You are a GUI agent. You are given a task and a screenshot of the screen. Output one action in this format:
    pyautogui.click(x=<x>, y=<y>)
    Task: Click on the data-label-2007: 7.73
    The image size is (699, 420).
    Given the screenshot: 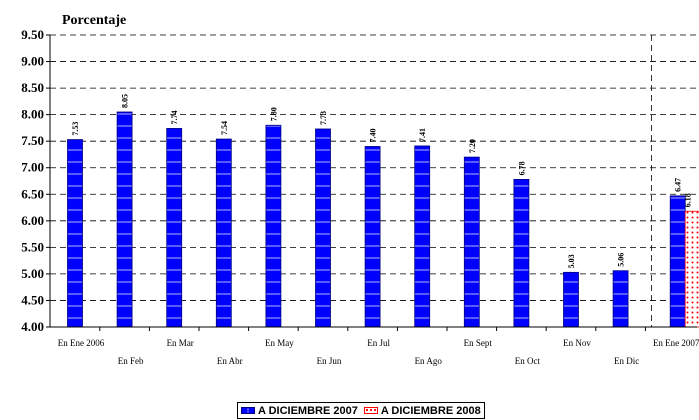 What is the action you would take?
    pyautogui.click(x=323, y=118)
    